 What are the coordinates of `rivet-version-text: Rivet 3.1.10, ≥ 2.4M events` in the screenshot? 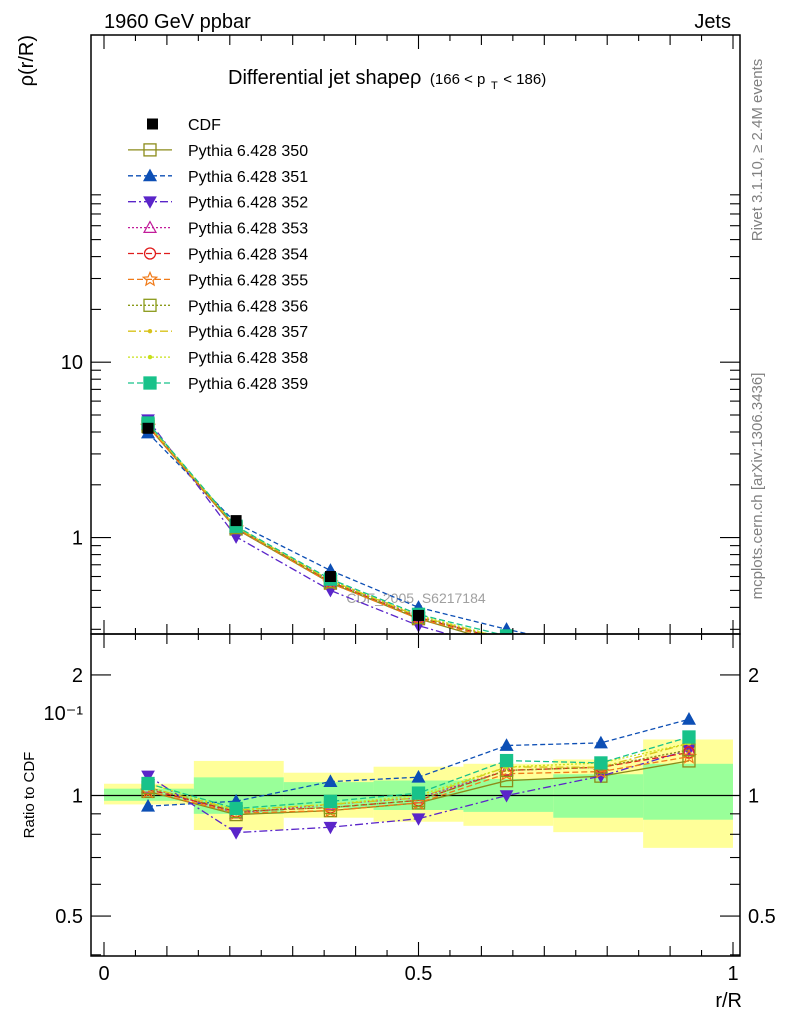 It's located at (757, 150).